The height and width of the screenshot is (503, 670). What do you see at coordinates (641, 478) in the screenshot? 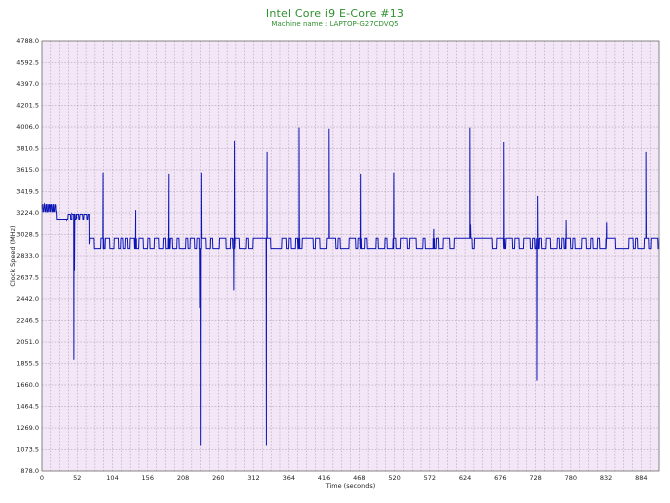
I see `x-tick-label: 884` at bounding box center [641, 478].